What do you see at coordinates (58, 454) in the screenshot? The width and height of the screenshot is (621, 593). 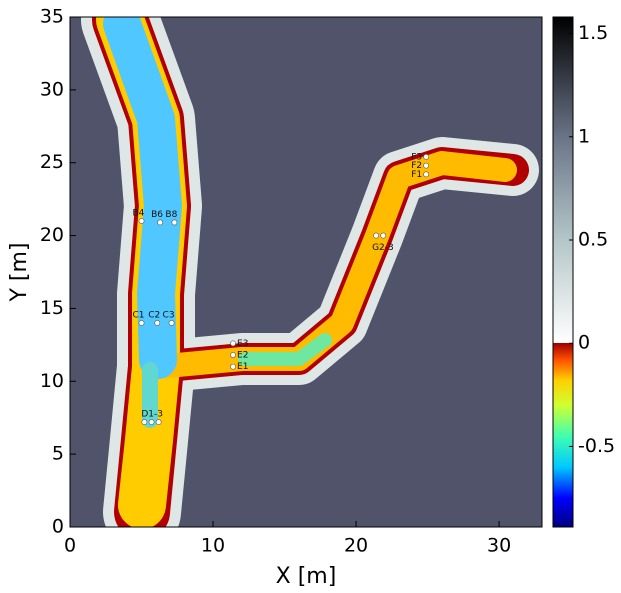 I see `y-tick-label: 5` at bounding box center [58, 454].